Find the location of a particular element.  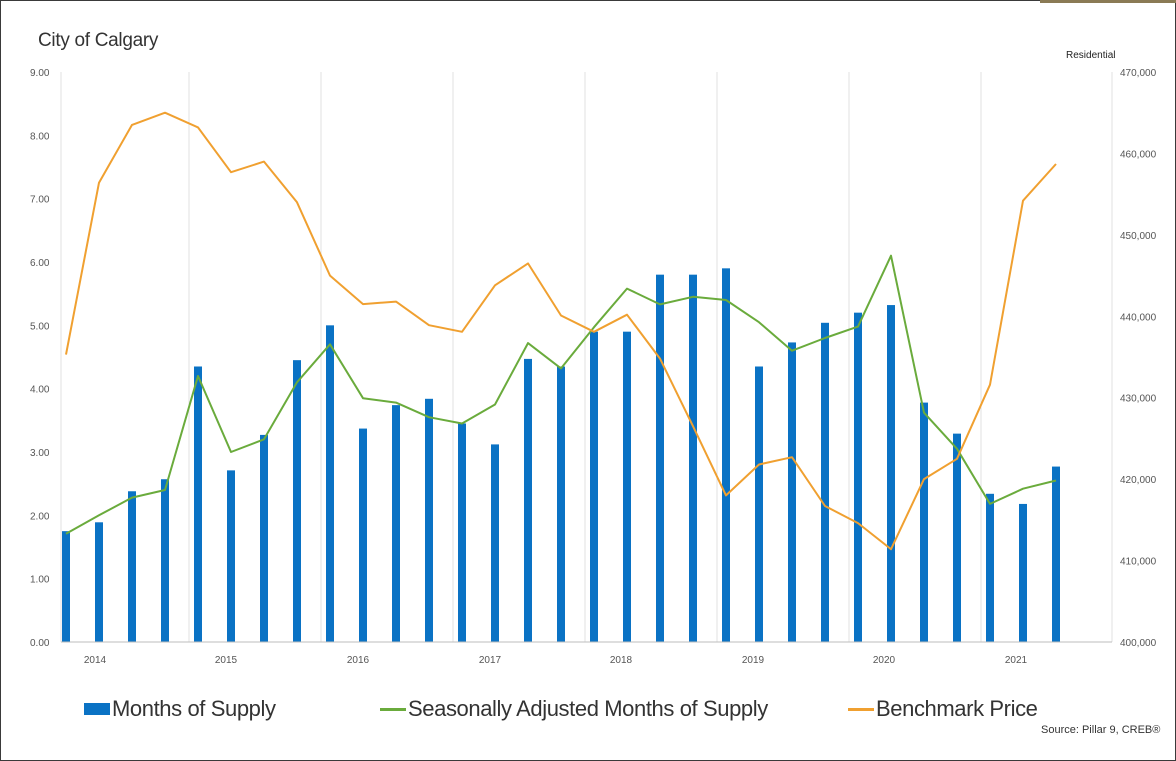

legend-label-seasonally-adjusted: Seasonally Adjusted Months of Supply is located at coordinates (588, 708).